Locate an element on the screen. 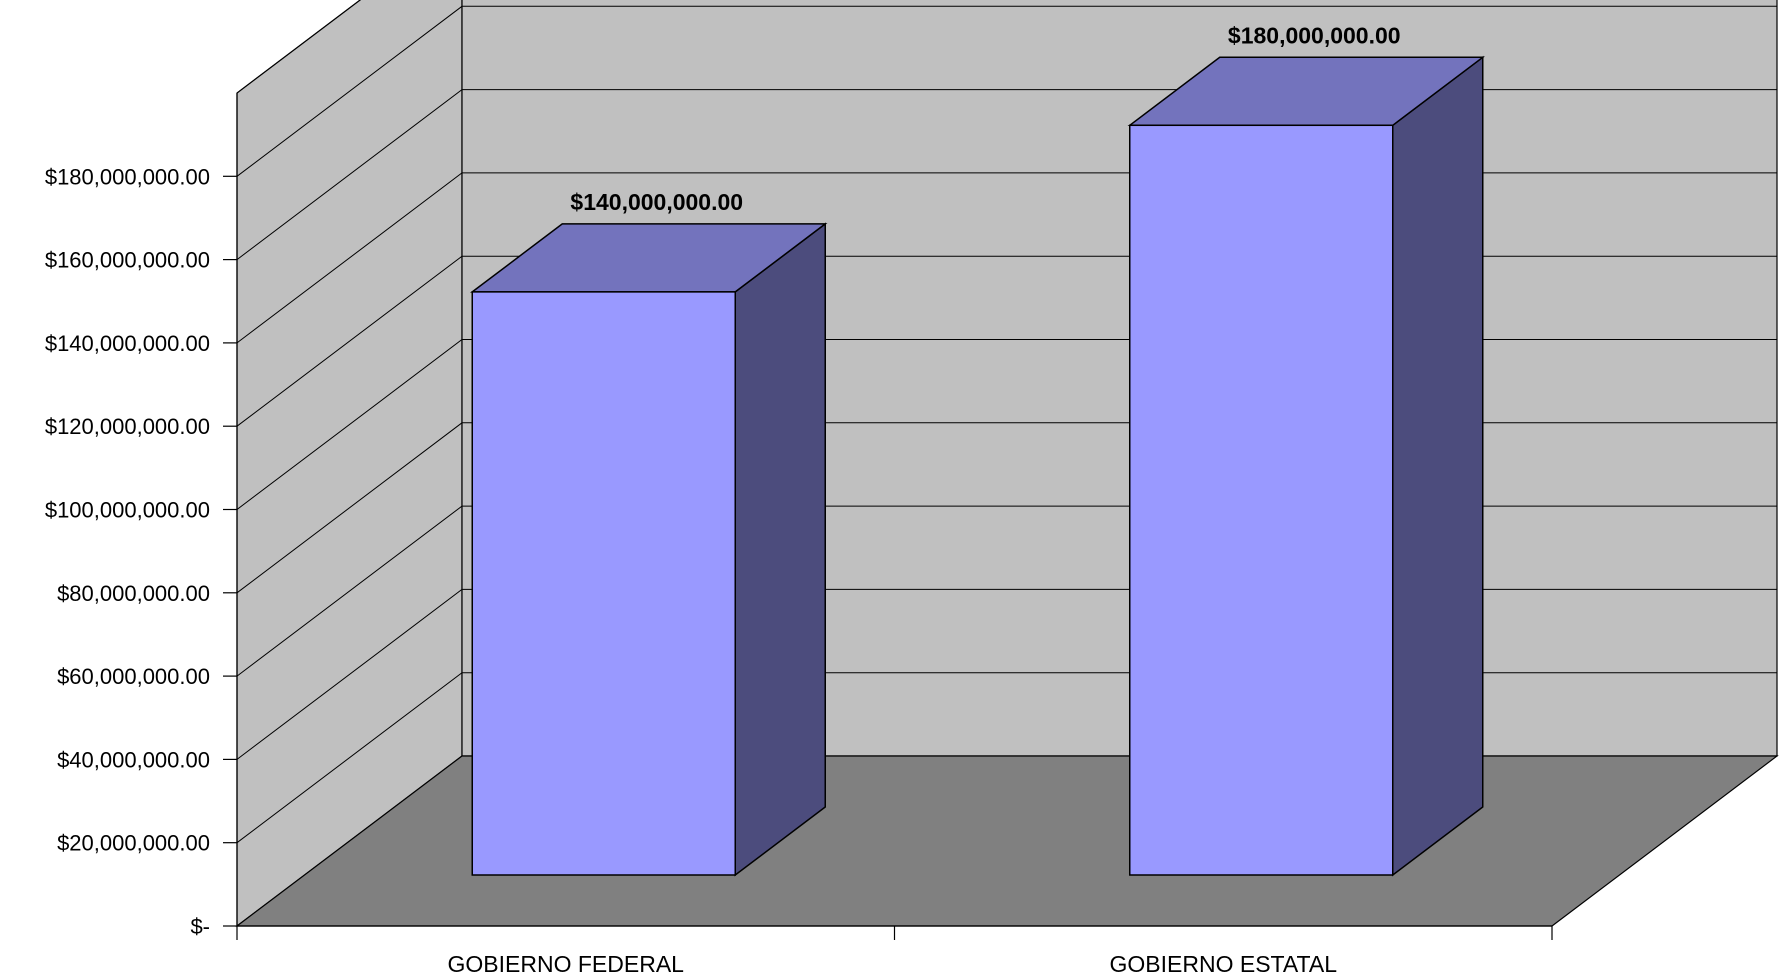 The image size is (1780, 980). x-tick-labels: GOBIERNO FEDERAL GOBIERNO ESTATAL is located at coordinates (893, 964).